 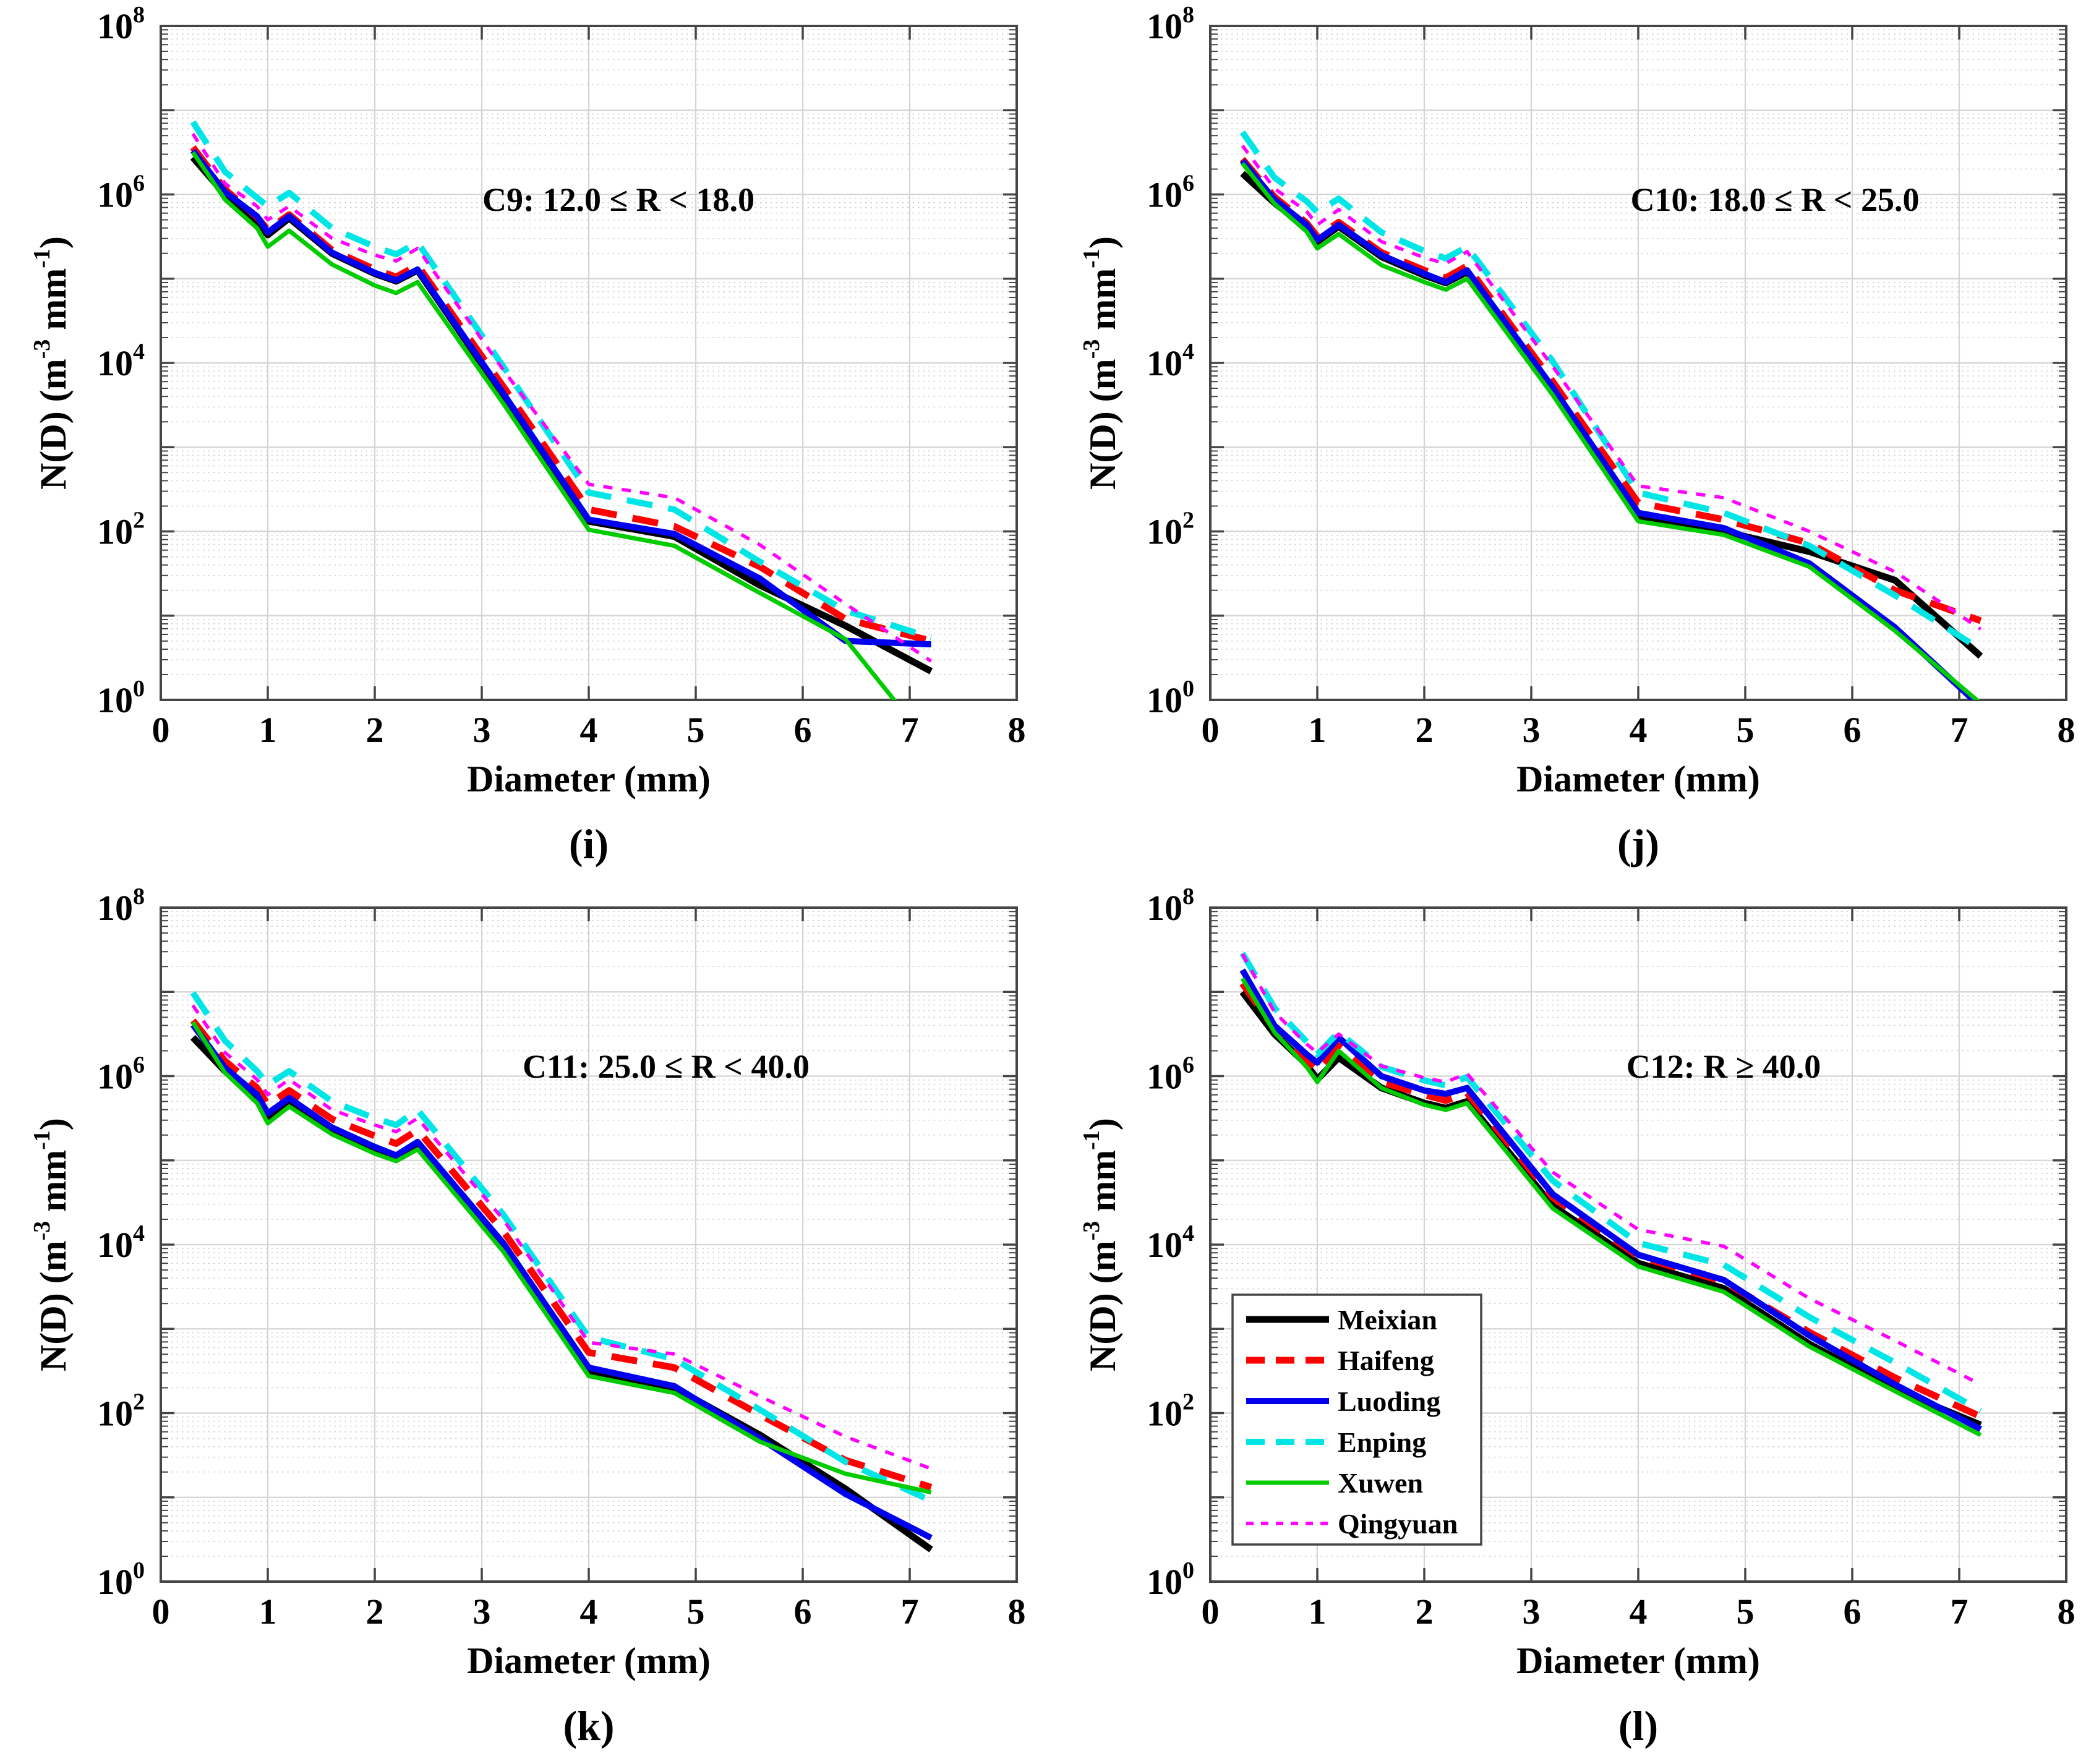 I want to click on legend-label: Luoding, so click(x=1389, y=1402).